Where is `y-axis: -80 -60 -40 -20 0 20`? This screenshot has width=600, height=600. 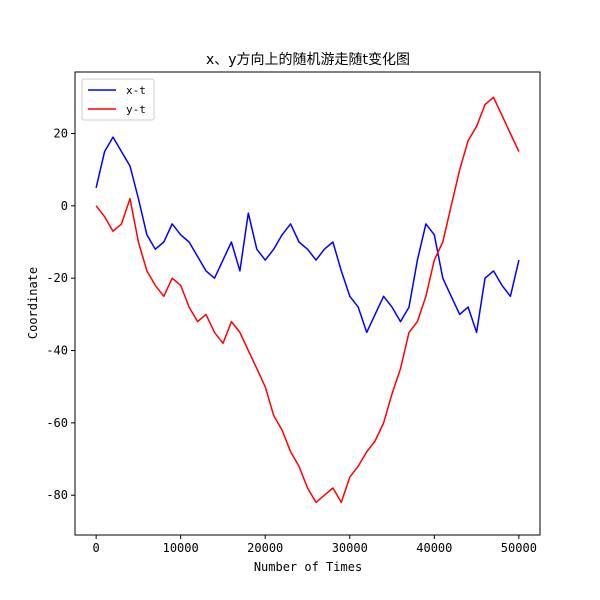 y-axis: -80 -60 -40 -20 0 20 is located at coordinates (60, 314).